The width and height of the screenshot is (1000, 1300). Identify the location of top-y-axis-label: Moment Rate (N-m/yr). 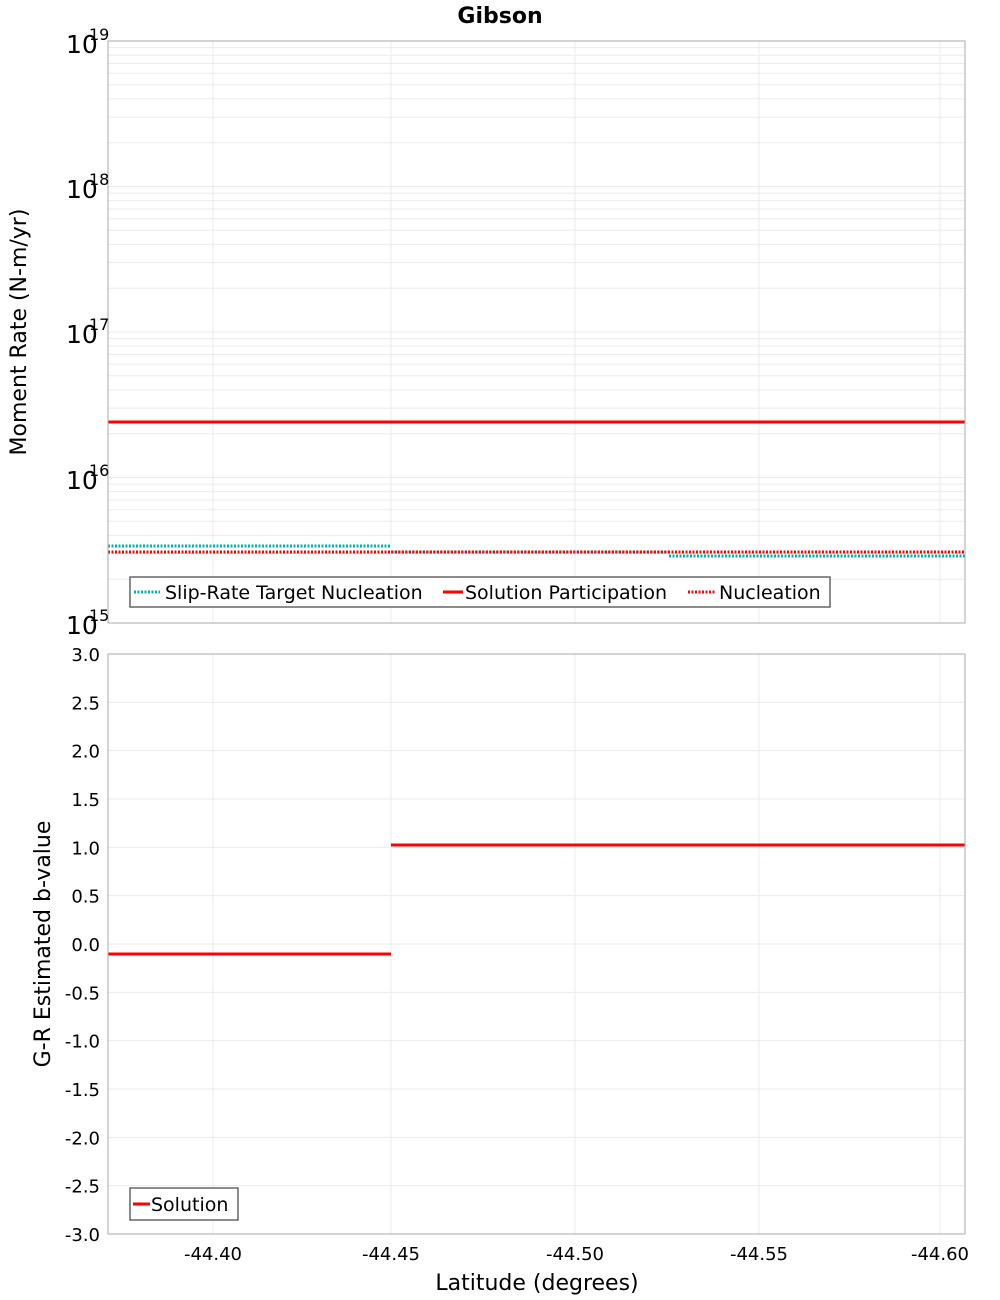
(19, 332).